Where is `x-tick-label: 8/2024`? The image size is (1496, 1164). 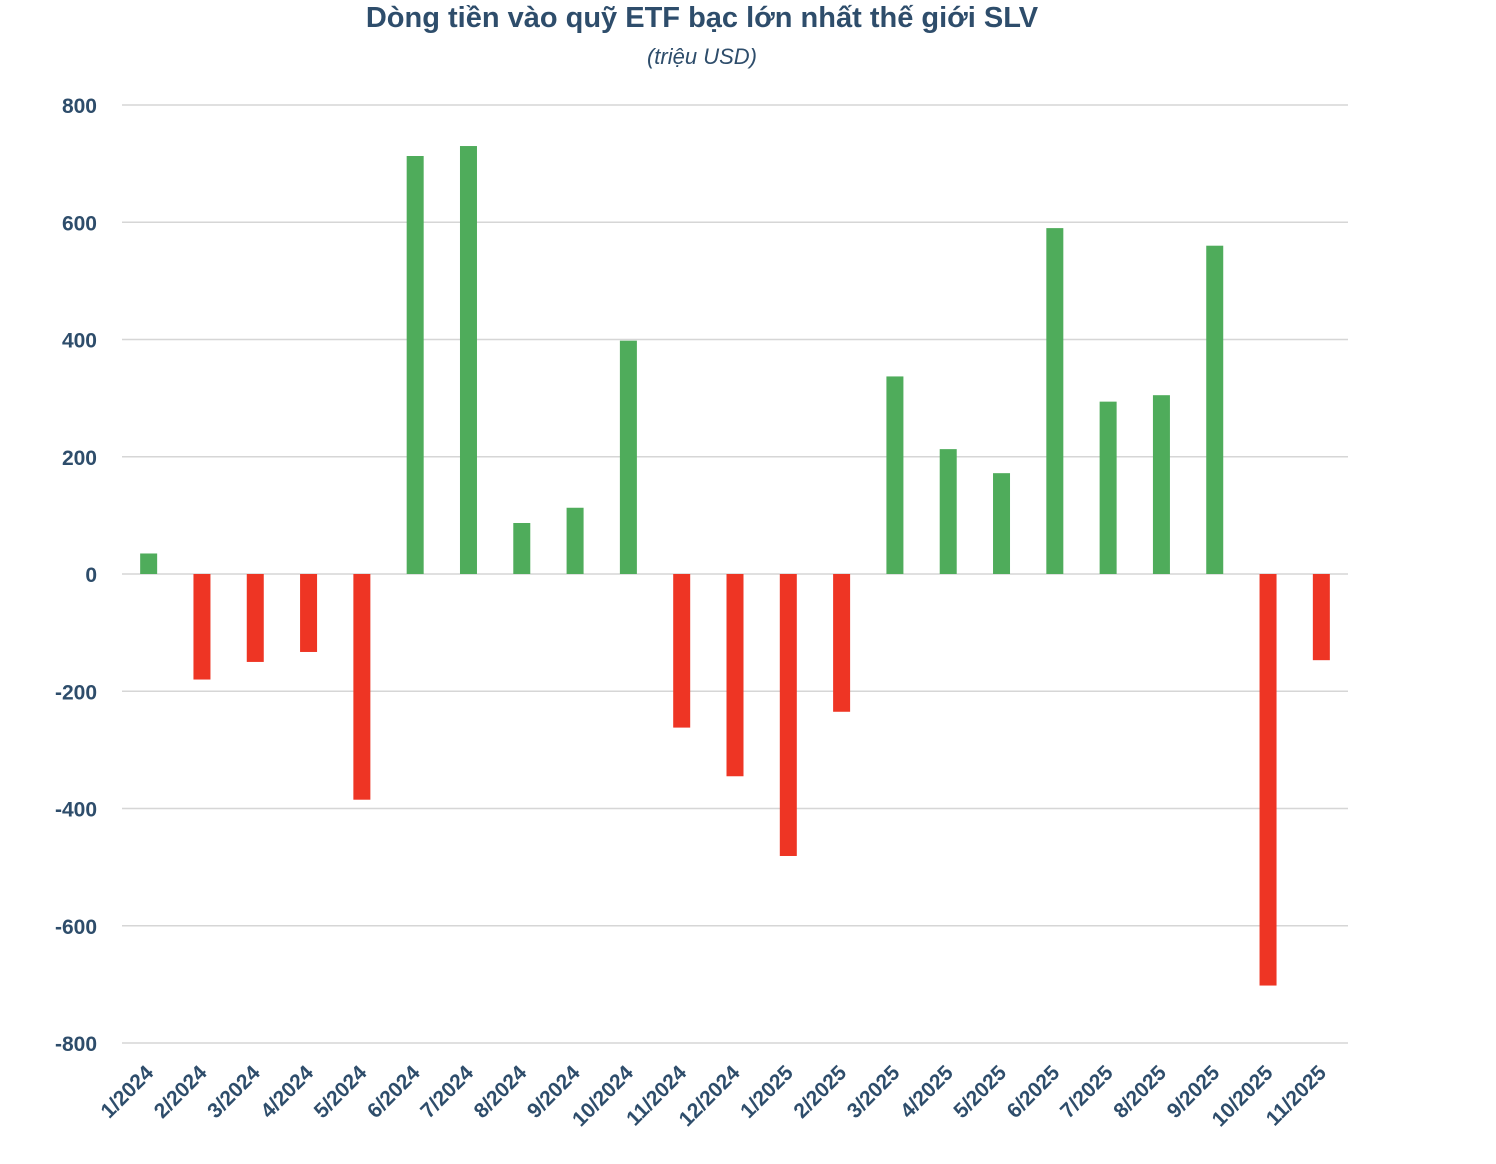 x-tick-label: 8/2024 is located at coordinates (501, 1092).